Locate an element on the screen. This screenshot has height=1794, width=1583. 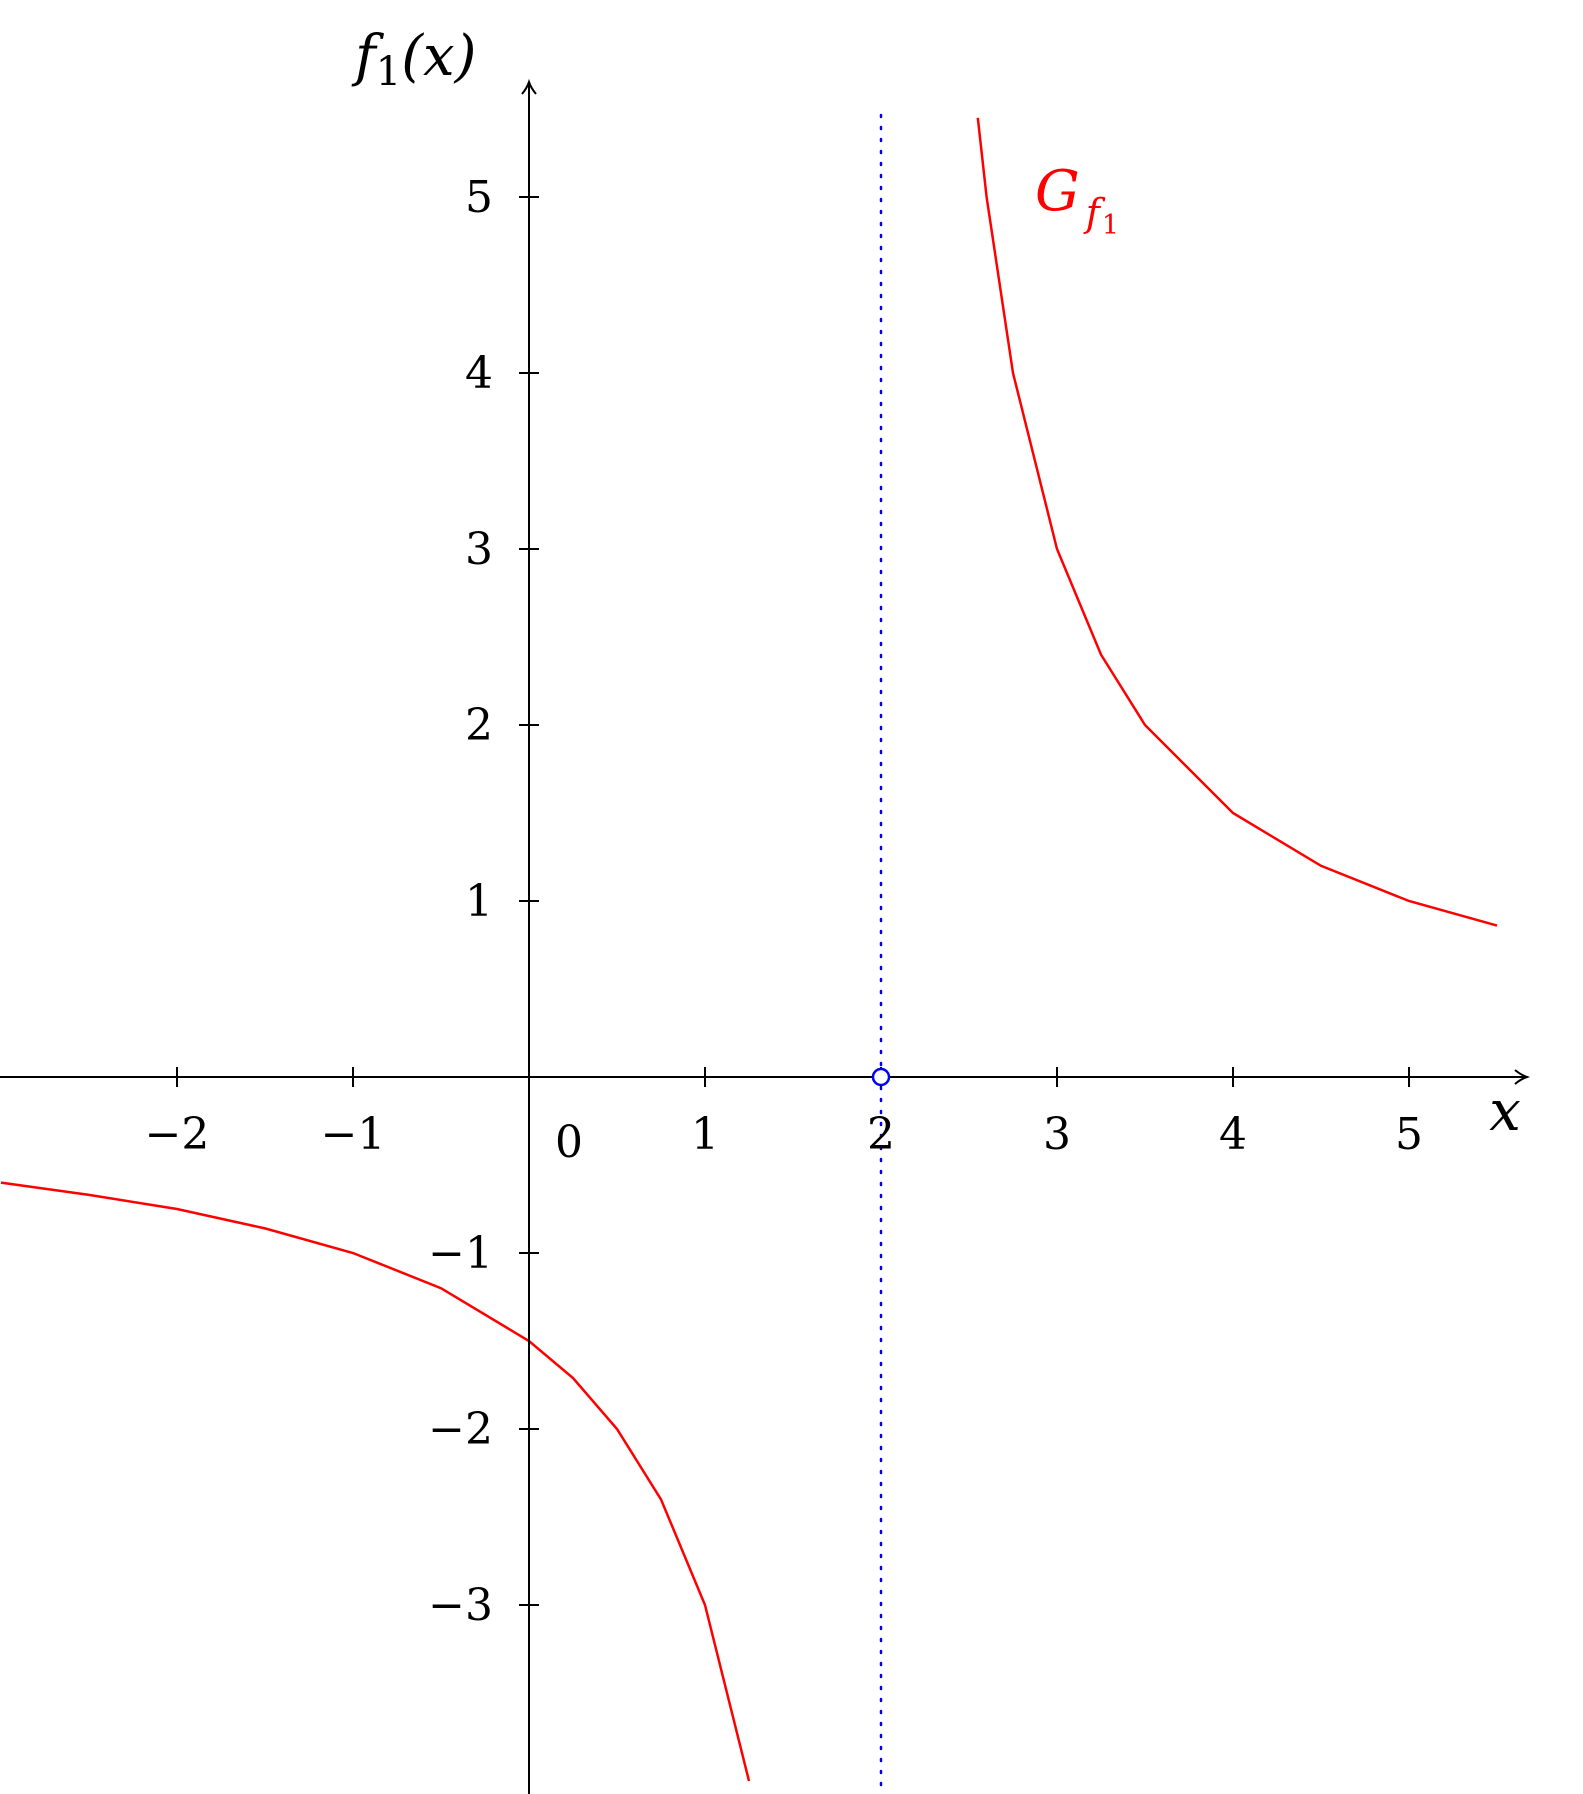
y-axis-title-sub: 1 is located at coordinates (388, 72).